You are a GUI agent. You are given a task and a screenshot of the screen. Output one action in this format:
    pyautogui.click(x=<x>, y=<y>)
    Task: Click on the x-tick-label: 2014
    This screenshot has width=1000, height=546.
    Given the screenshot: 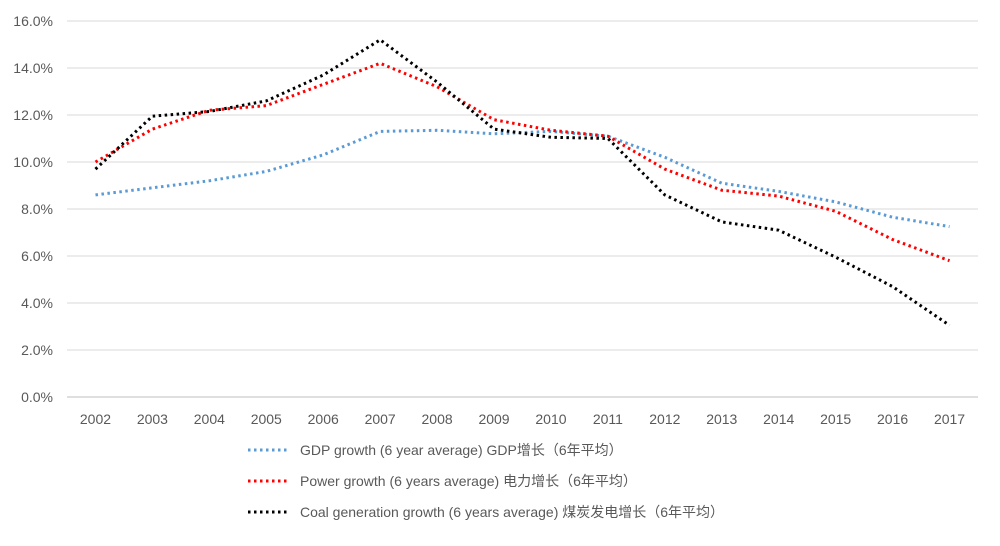 What is the action you would take?
    pyautogui.click(x=778, y=419)
    